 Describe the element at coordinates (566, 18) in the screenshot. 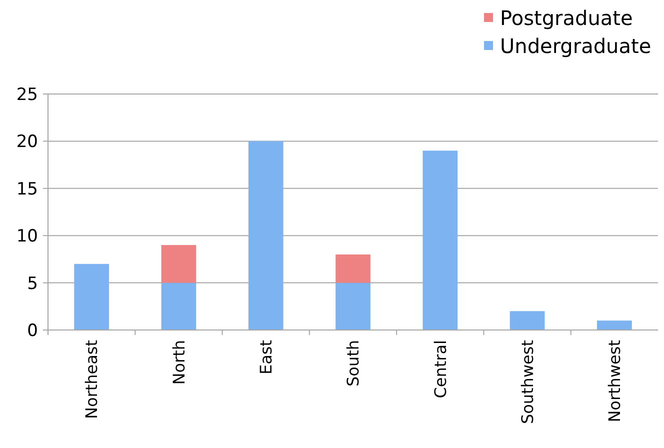

I see `legend-label: Postgraduate` at that location.